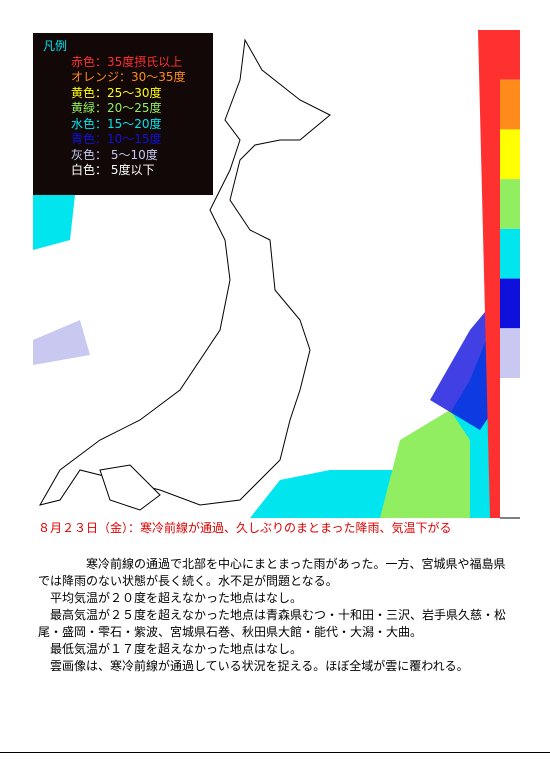  Describe the element at coordinates (116, 123) in the screenshot. I see `legend-item: 水色：15～20度` at that location.